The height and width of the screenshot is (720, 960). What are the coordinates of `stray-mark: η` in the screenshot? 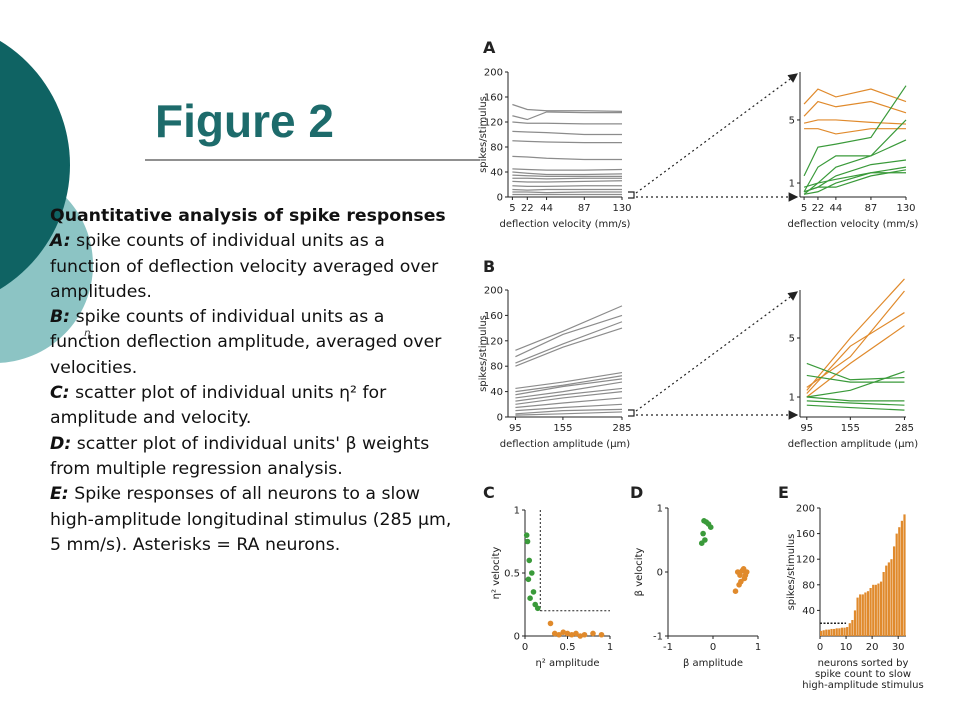 It's located at (87, 333).